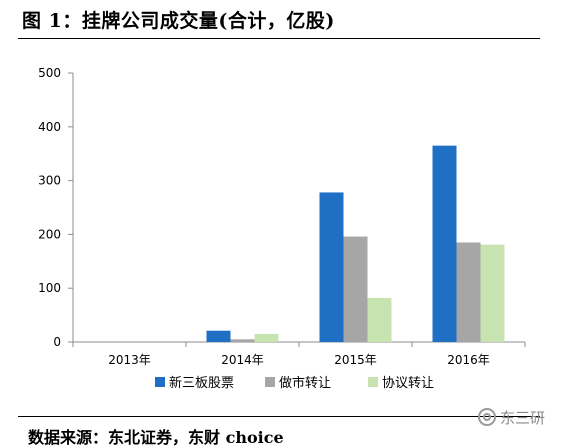 This screenshot has height=448, width=565. I want to click on watermark-text: 东三研, so click(523, 417).